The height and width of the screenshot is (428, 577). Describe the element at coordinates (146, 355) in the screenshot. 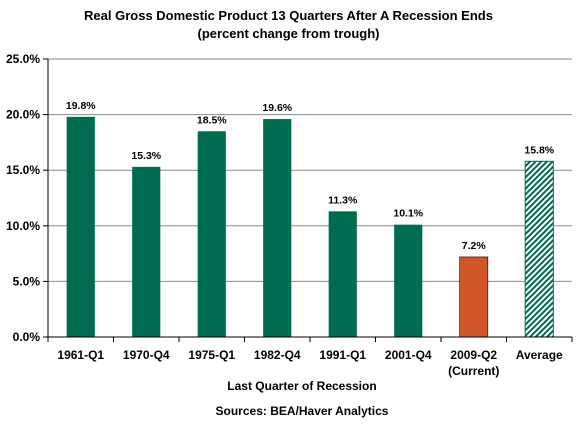

I see `x-tick-label: 1970-Q4` at that location.